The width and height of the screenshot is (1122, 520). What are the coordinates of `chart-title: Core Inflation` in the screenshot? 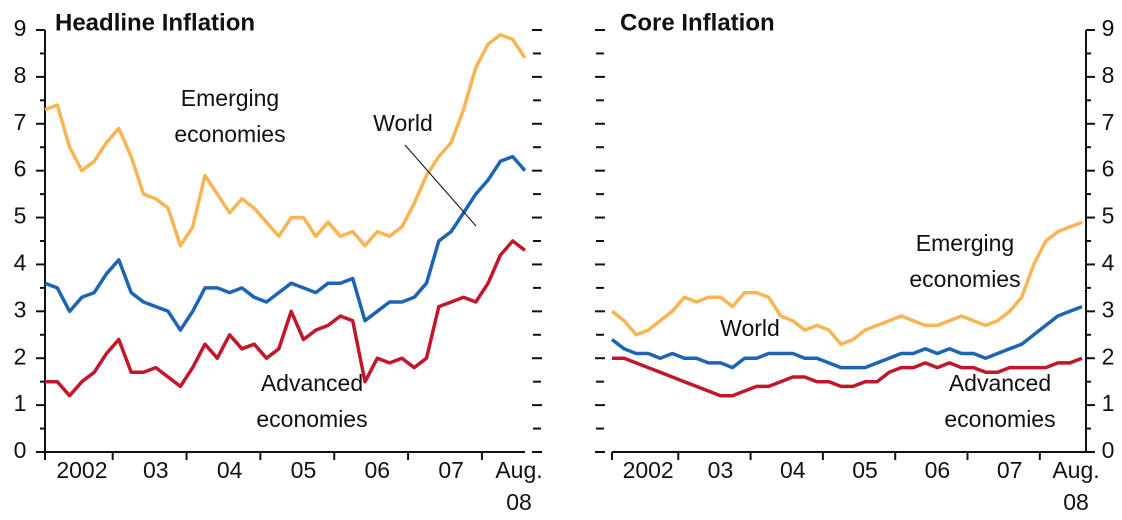 It's located at (697, 22).